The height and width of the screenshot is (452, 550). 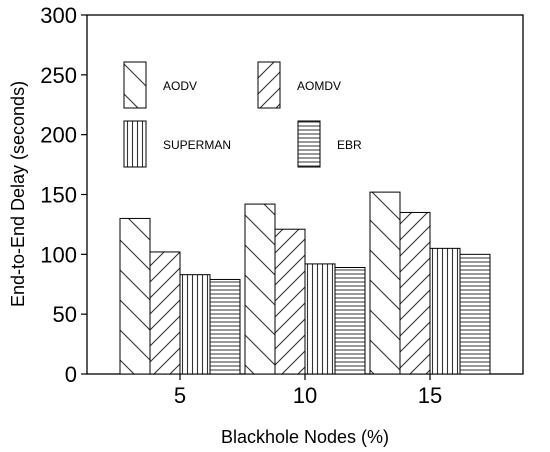 I want to click on legend-label-ebr: EBR, so click(x=349, y=145).